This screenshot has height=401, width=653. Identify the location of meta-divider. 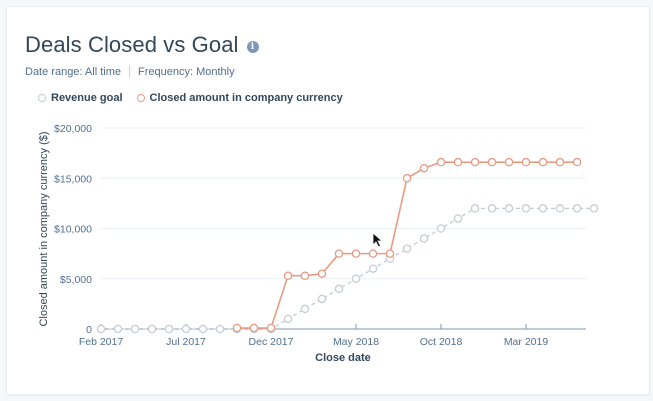
(129, 71).